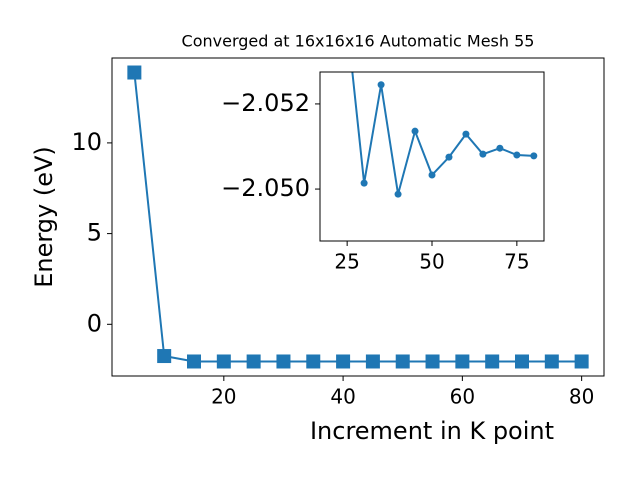 Image resolution: width=640 pixels, height=480 pixels. Describe the element at coordinates (94, 233) in the screenshot. I see `y-tick-label: 5` at that location.